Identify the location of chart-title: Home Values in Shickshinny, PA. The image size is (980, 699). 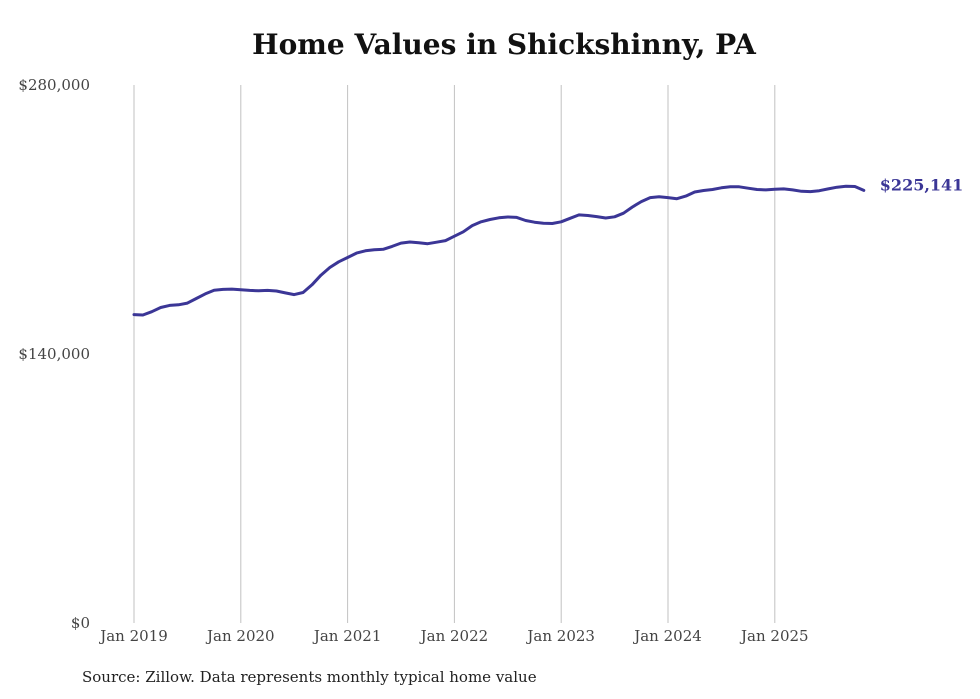
(504, 44).